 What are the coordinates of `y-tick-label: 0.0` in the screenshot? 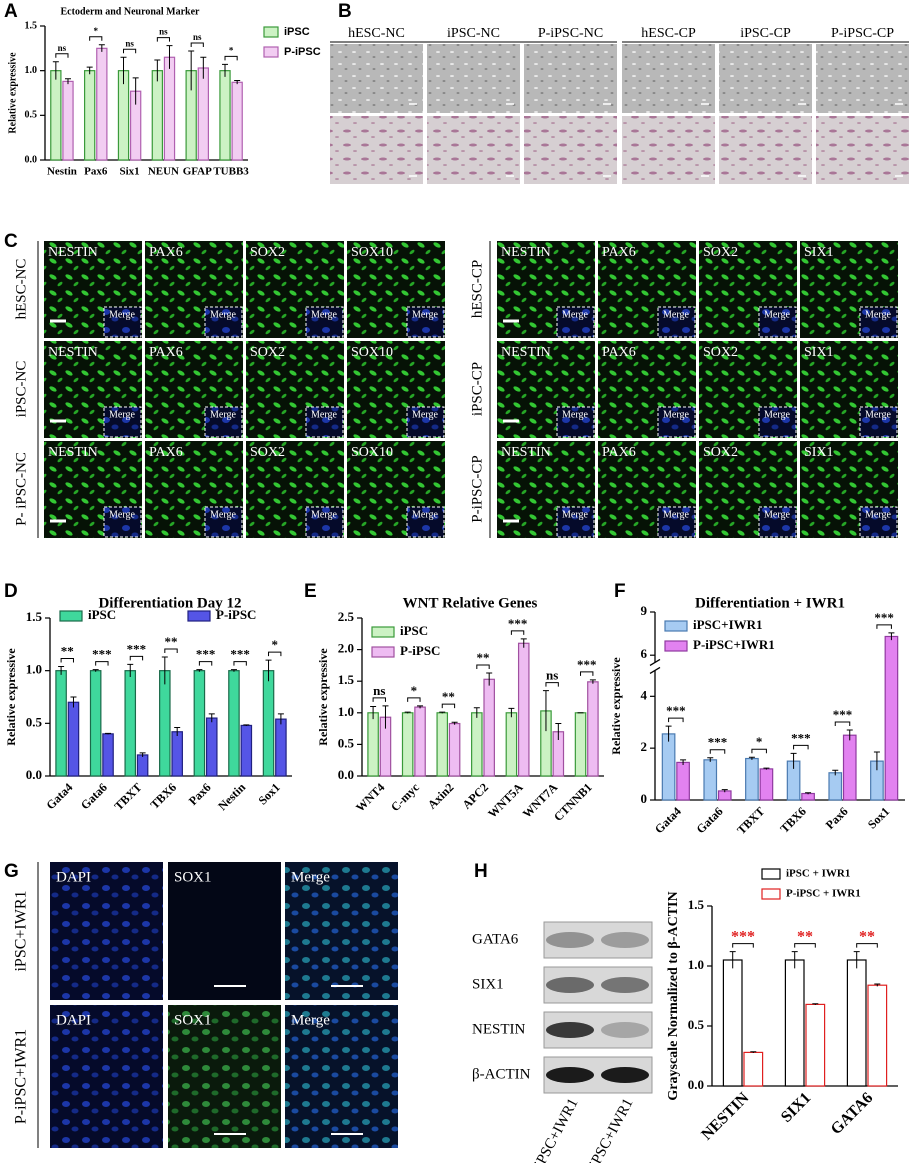 It's located at (34, 774).